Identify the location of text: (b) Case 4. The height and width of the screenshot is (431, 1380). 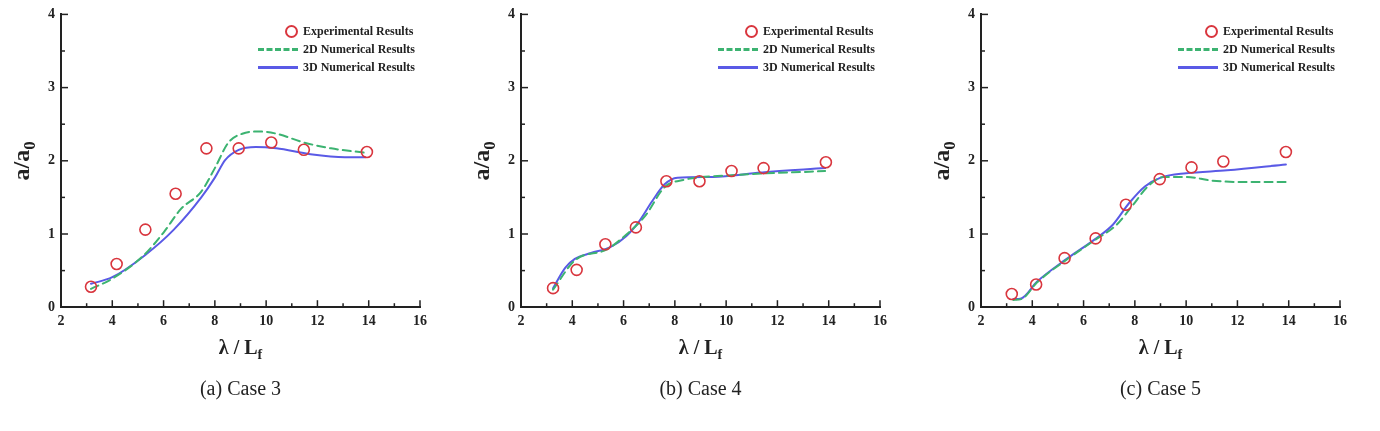
(700, 389).